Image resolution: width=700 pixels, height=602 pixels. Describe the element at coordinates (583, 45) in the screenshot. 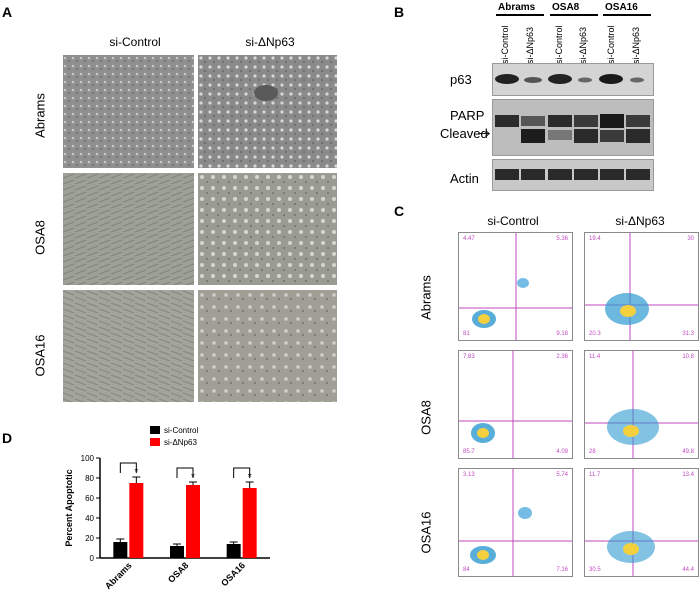

I see `panel-b-lane-4: si-ΔNp63` at that location.